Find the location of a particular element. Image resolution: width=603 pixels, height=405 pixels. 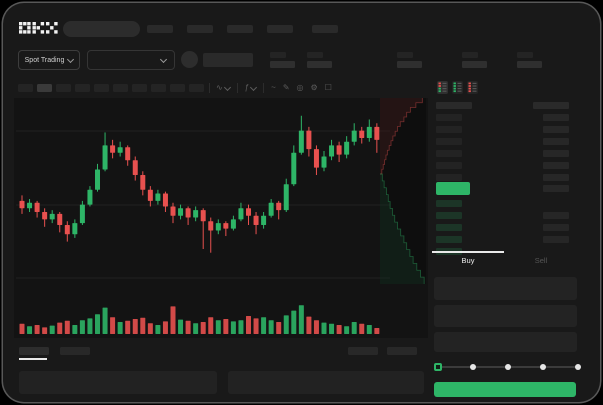

market-selector-label: Spot Trading is located at coordinates (44, 60).